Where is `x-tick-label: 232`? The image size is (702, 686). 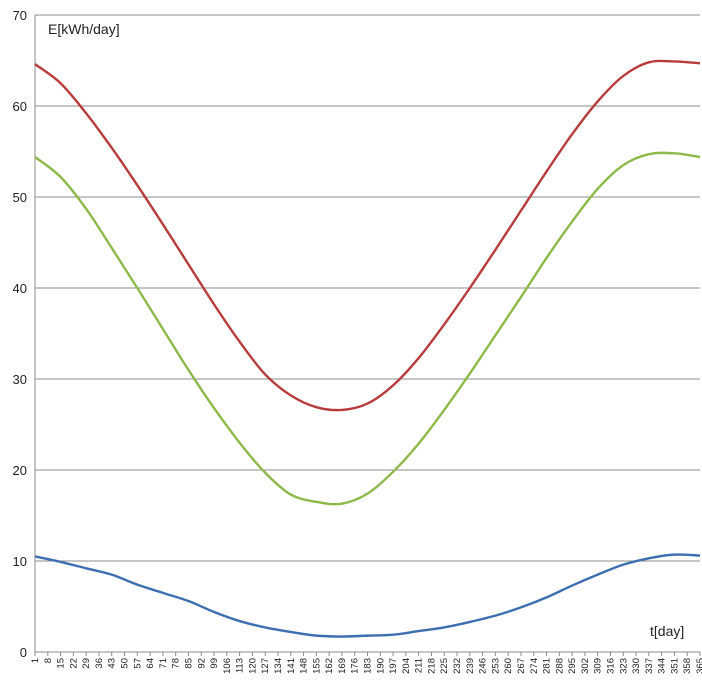 x-tick-label: 232 is located at coordinates (457, 666).